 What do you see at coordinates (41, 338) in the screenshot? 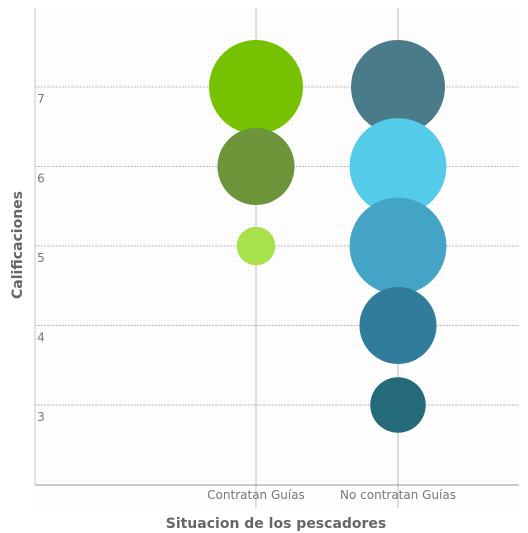
I see `y-tick-label: 4` at bounding box center [41, 338].